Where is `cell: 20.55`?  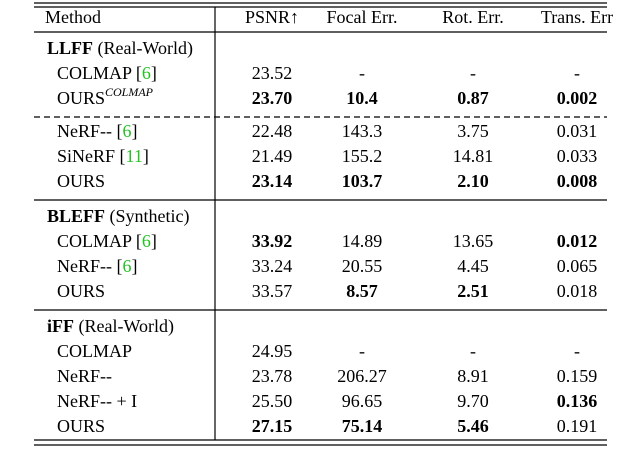
cell: 20.55 is located at coordinates (362, 266).